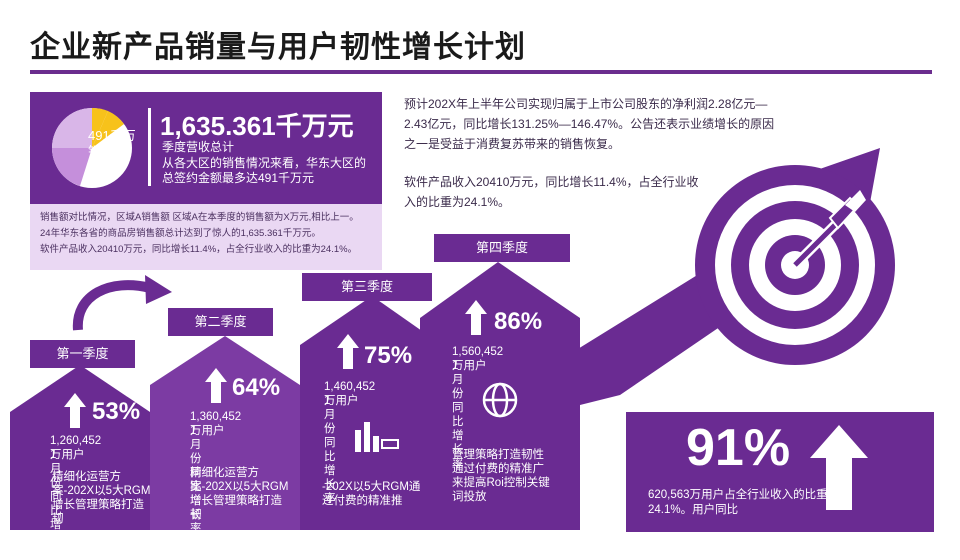  I want to click on globe-refresh-icon, so click(500, 400).